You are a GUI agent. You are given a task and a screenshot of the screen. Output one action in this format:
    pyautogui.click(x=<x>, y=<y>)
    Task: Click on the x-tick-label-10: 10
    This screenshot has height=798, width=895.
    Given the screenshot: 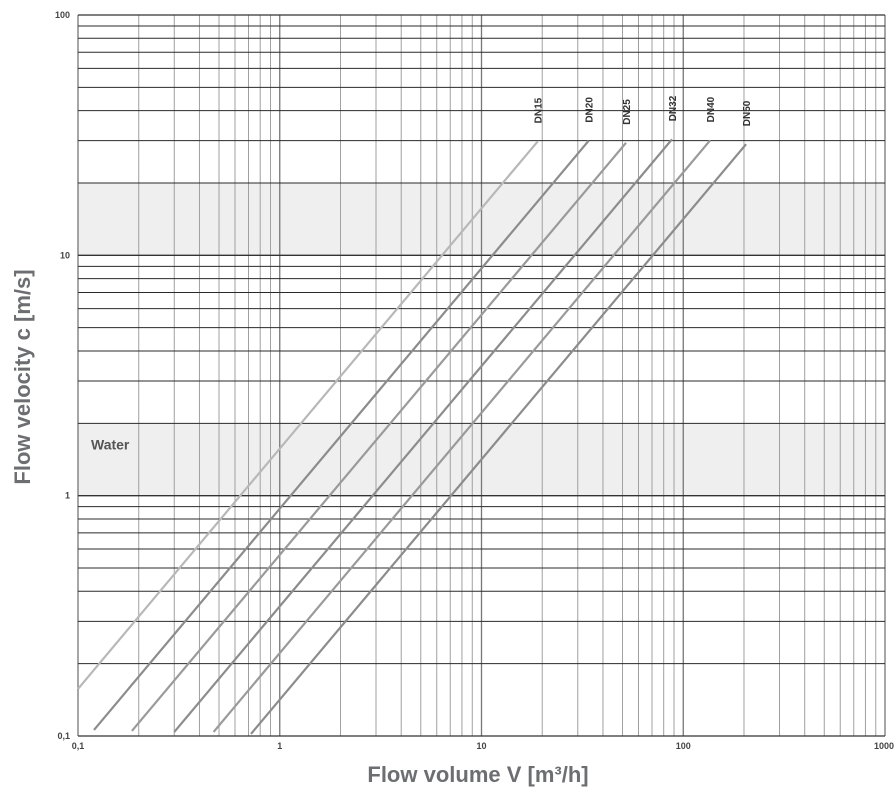 What is the action you would take?
    pyautogui.click(x=481, y=746)
    